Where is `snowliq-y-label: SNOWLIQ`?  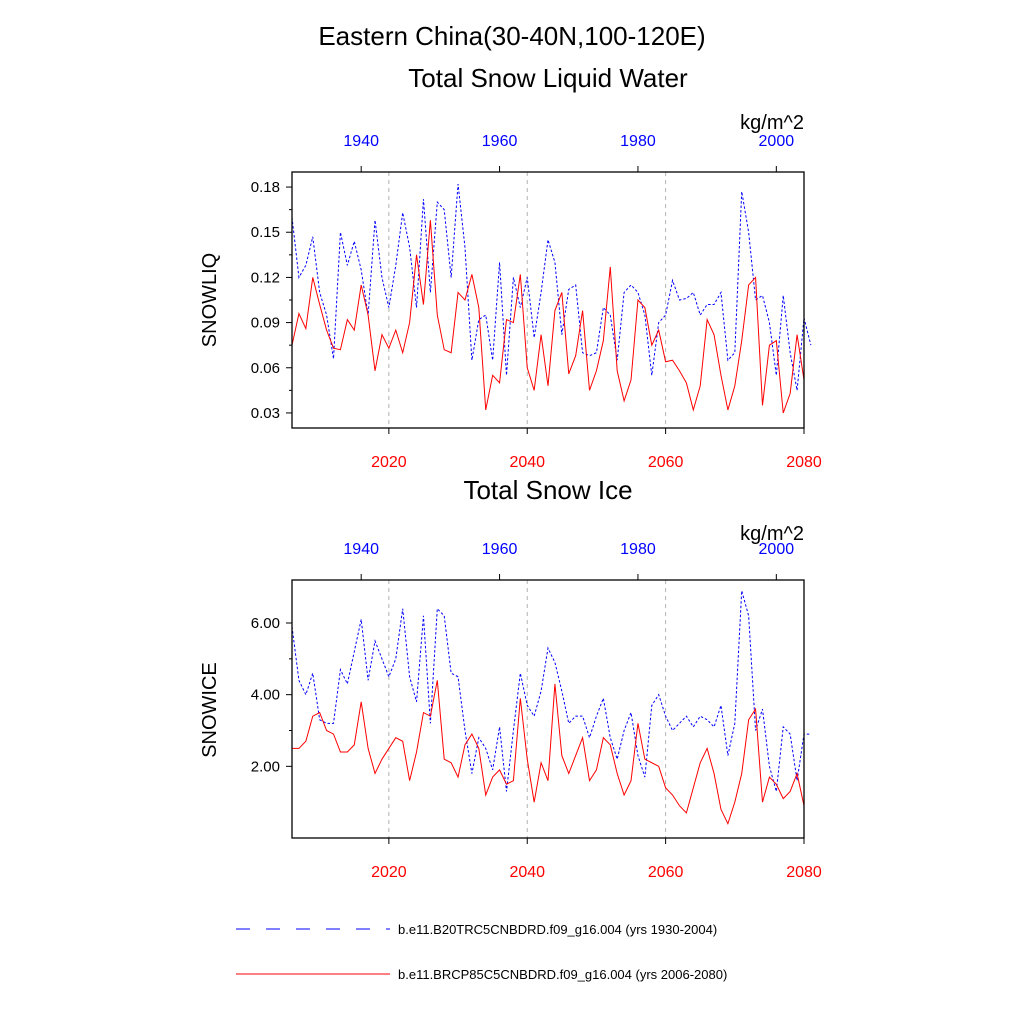
snowliq-y-label: SNOWLIQ is located at coordinates (210, 300).